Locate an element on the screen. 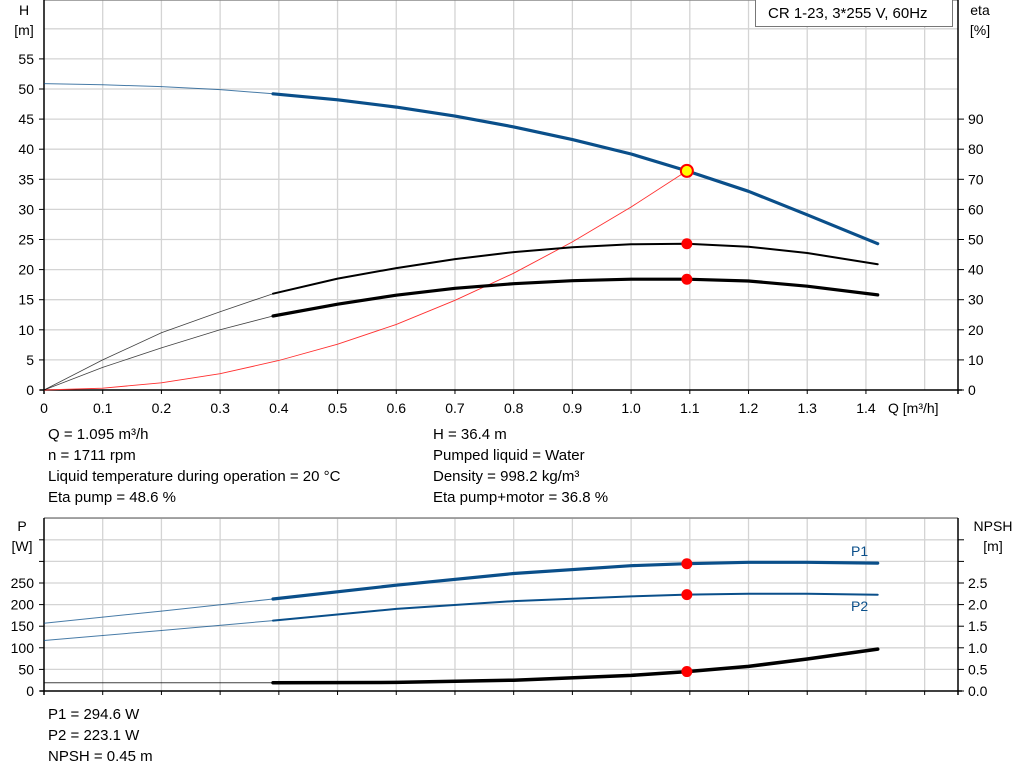  x-tick-label: 0.9 is located at coordinates (573, 408).